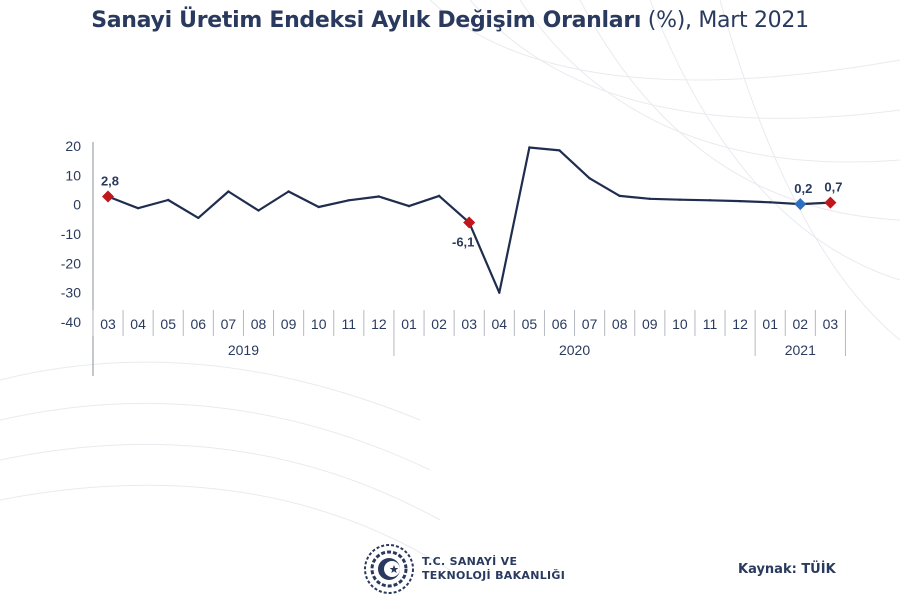  What do you see at coordinates (803, 188) in the screenshot?
I see `data-label: 0,2` at bounding box center [803, 188].